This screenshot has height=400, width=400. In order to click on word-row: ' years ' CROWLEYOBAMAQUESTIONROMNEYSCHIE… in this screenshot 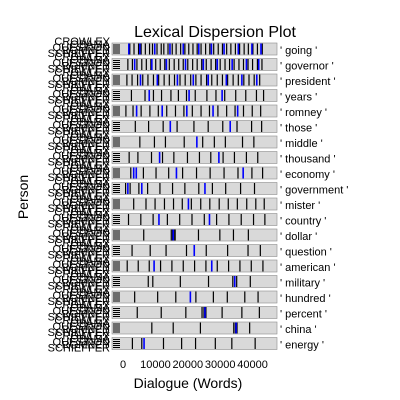, I will do `click(183, 95)`.